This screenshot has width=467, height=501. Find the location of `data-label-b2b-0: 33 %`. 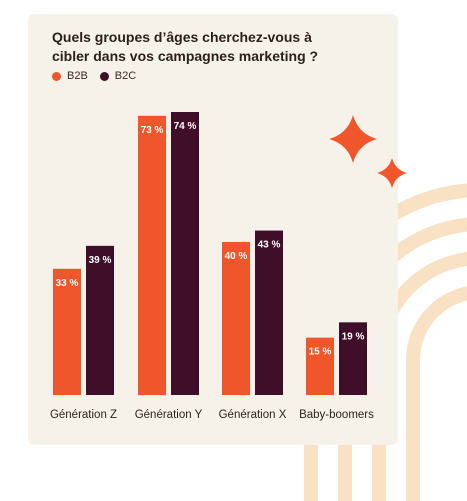

data-label-b2b-0: 33 % is located at coordinates (67, 283).